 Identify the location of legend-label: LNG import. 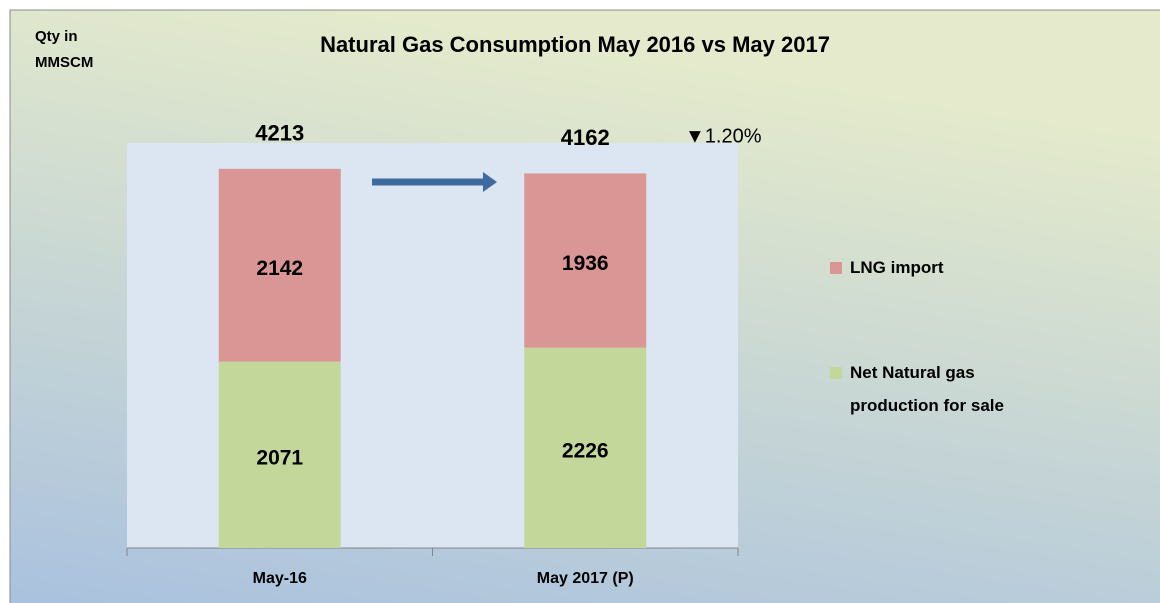
(897, 267).